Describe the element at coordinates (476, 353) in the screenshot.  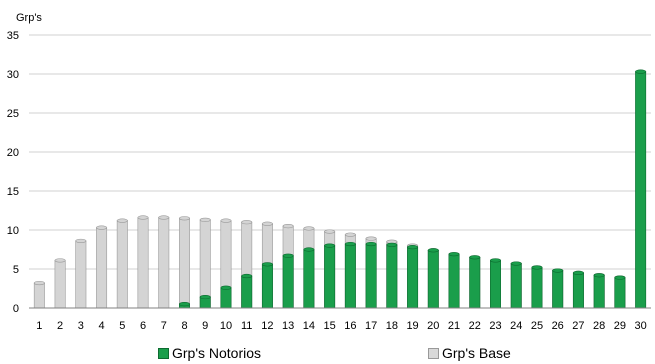
I see `legend-label-base: Grp's Base` at that location.